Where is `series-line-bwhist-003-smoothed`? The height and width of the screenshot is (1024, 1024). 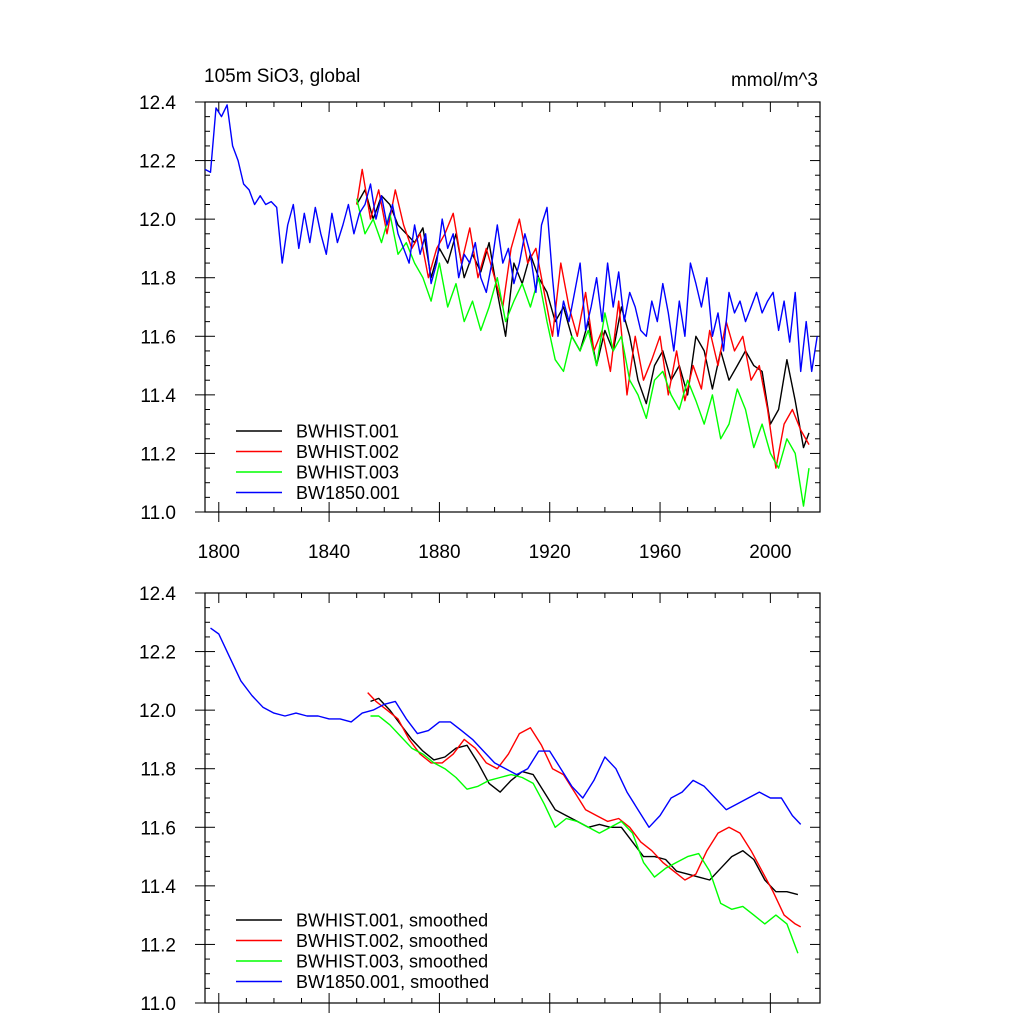
series-line-bwhist-003-smoothed is located at coordinates (584, 834).